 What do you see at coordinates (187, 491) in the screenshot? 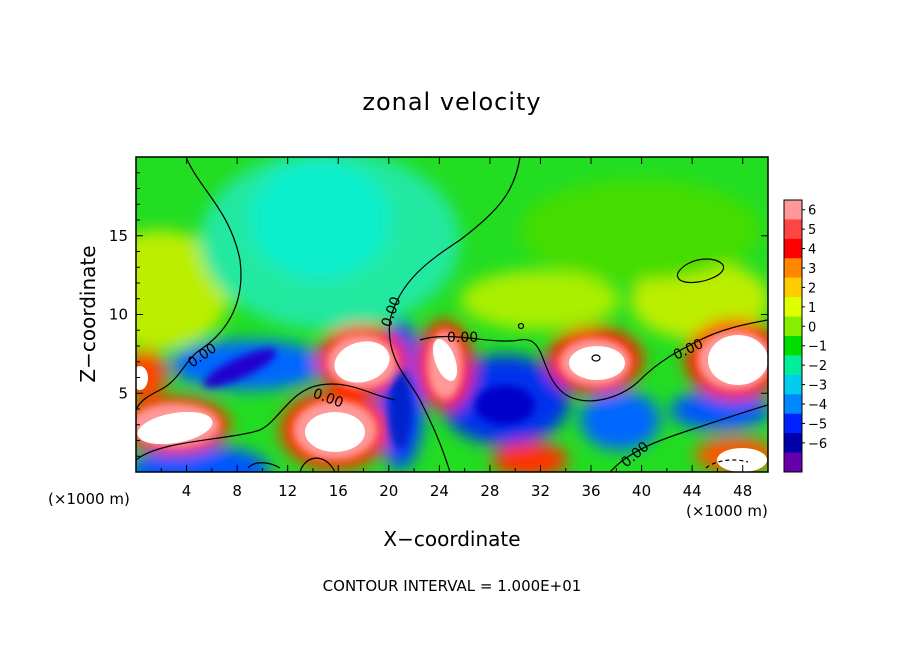
I see `x-tick-label: 4` at bounding box center [187, 491].